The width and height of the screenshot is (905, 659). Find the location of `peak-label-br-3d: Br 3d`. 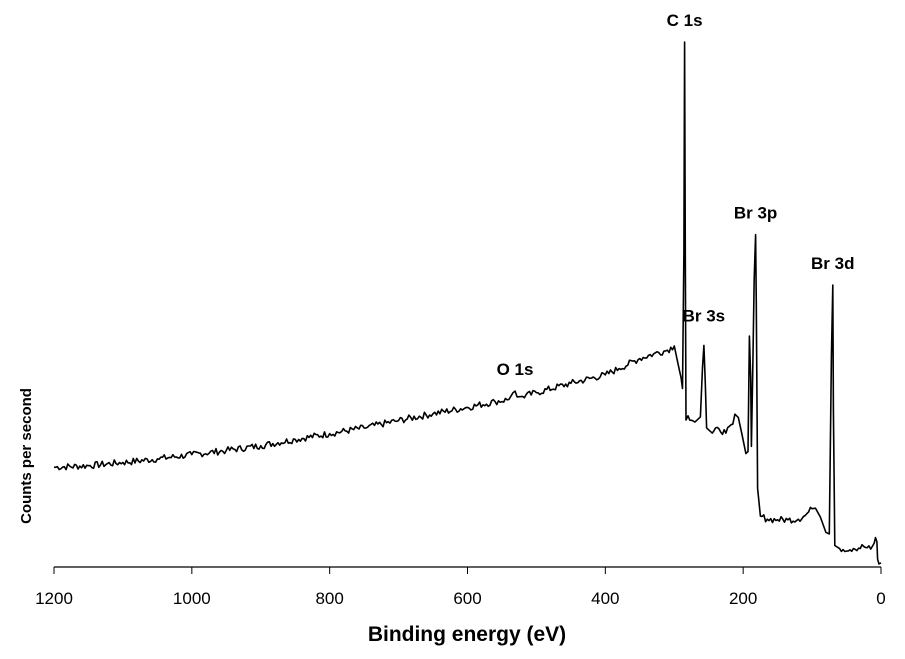

peak-label-br-3d: Br 3d is located at coordinates (832, 263).